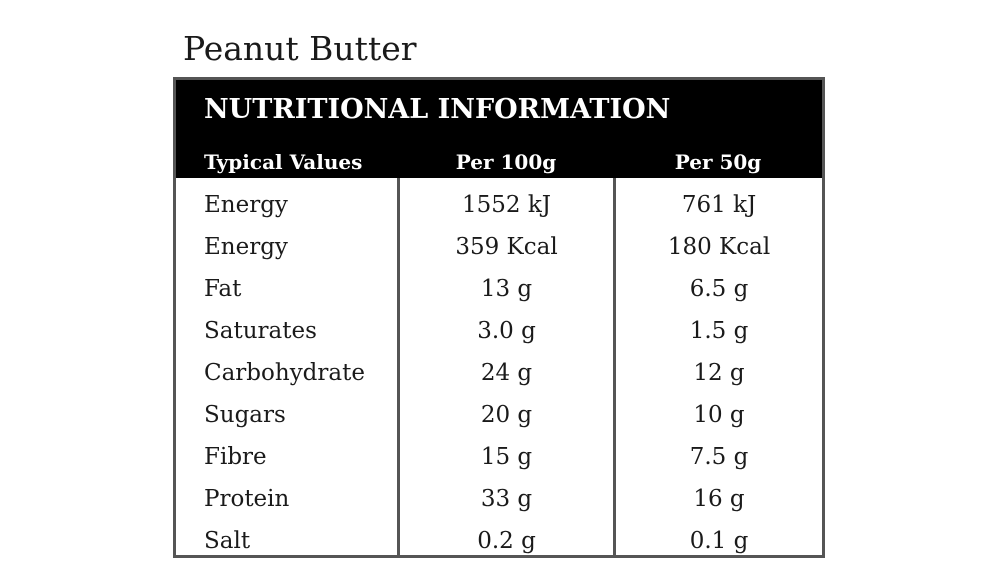 This screenshot has height=563, width=1000. Describe the element at coordinates (437, 109) in the screenshot. I see `table-heading: NUTRITIONAL INFORMATION` at that location.